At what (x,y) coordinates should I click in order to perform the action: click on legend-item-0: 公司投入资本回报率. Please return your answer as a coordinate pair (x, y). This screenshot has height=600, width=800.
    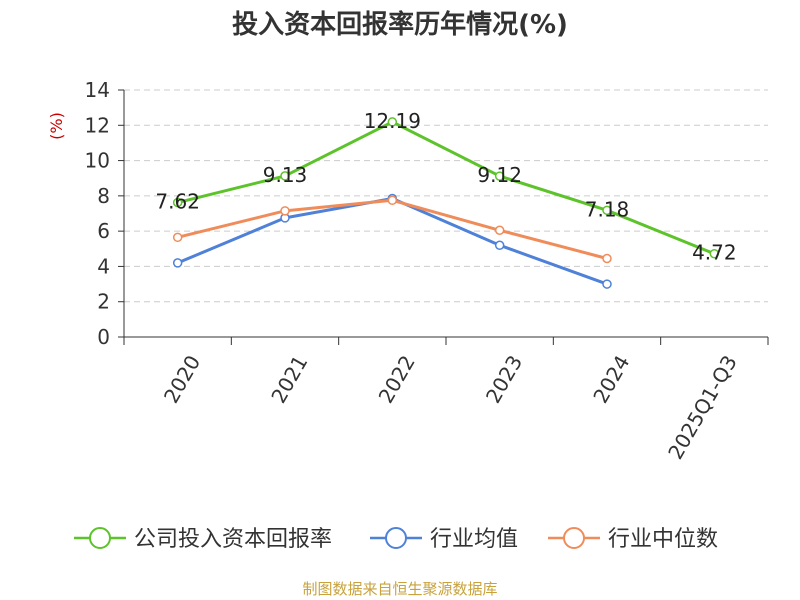
    Looking at the image, I should click on (203, 539).